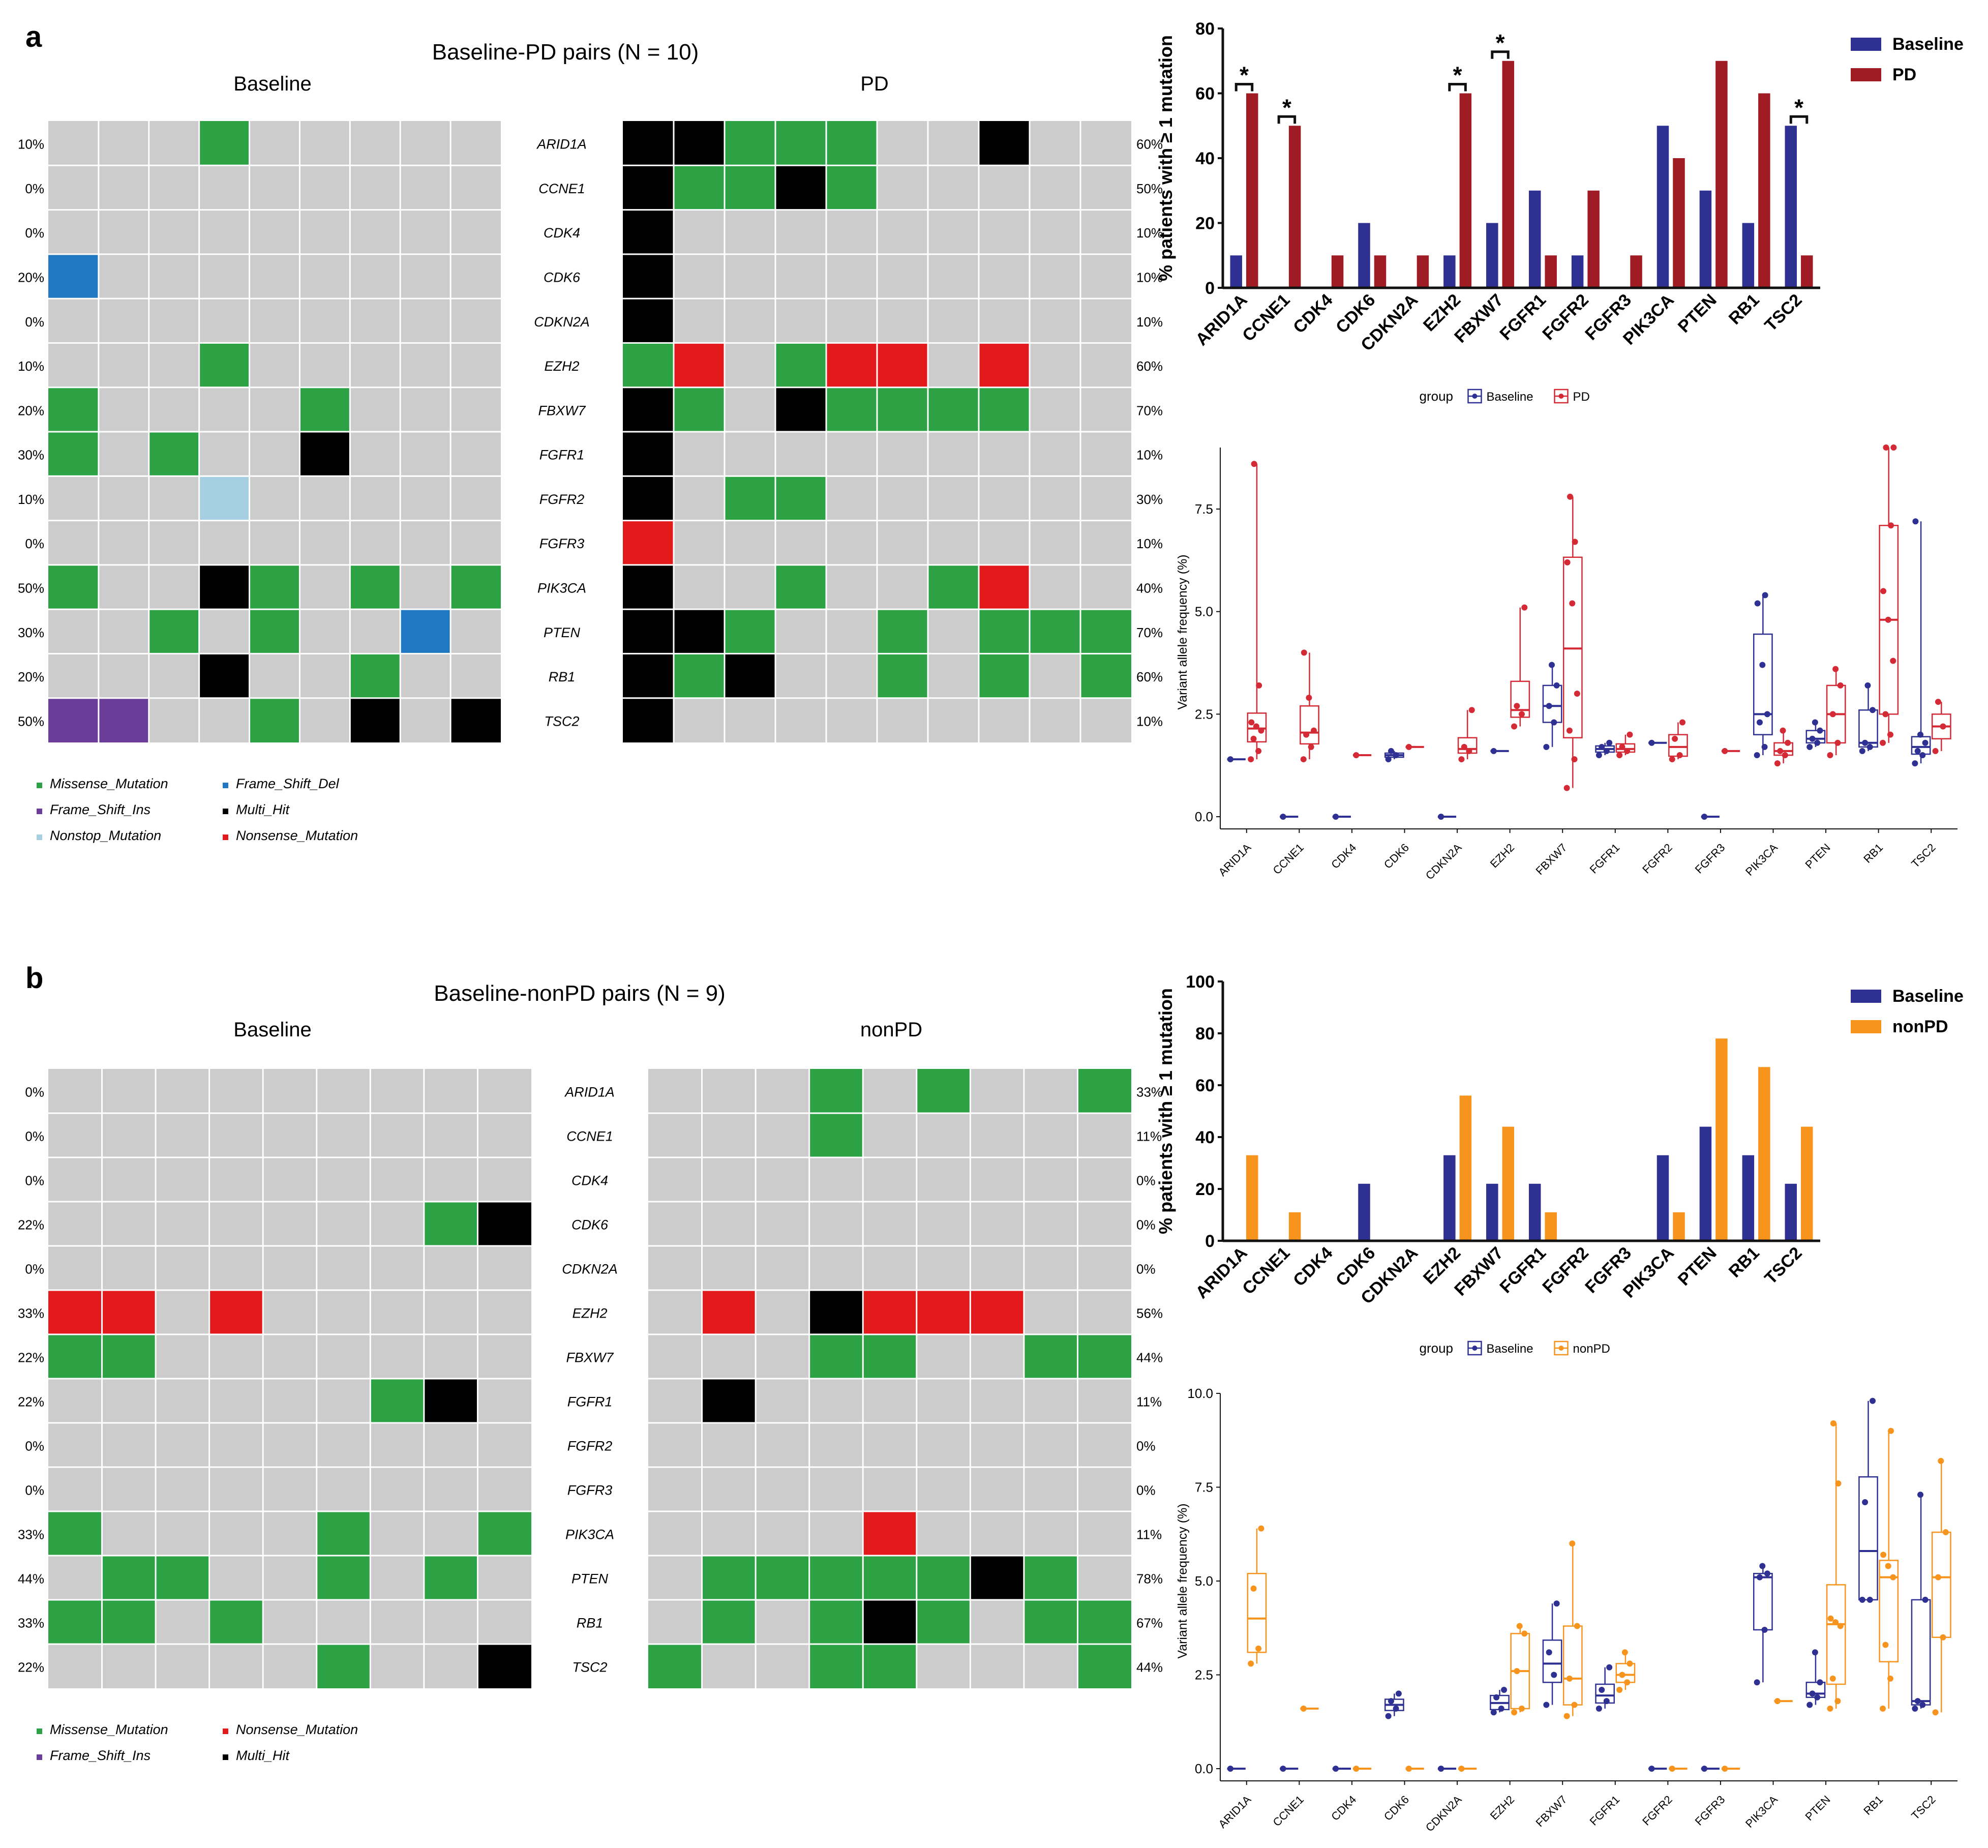 The image size is (1988, 1848). What do you see at coordinates (31, 1225) in the screenshot?
I see `panel-b-left-pct: 22%` at bounding box center [31, 1225].